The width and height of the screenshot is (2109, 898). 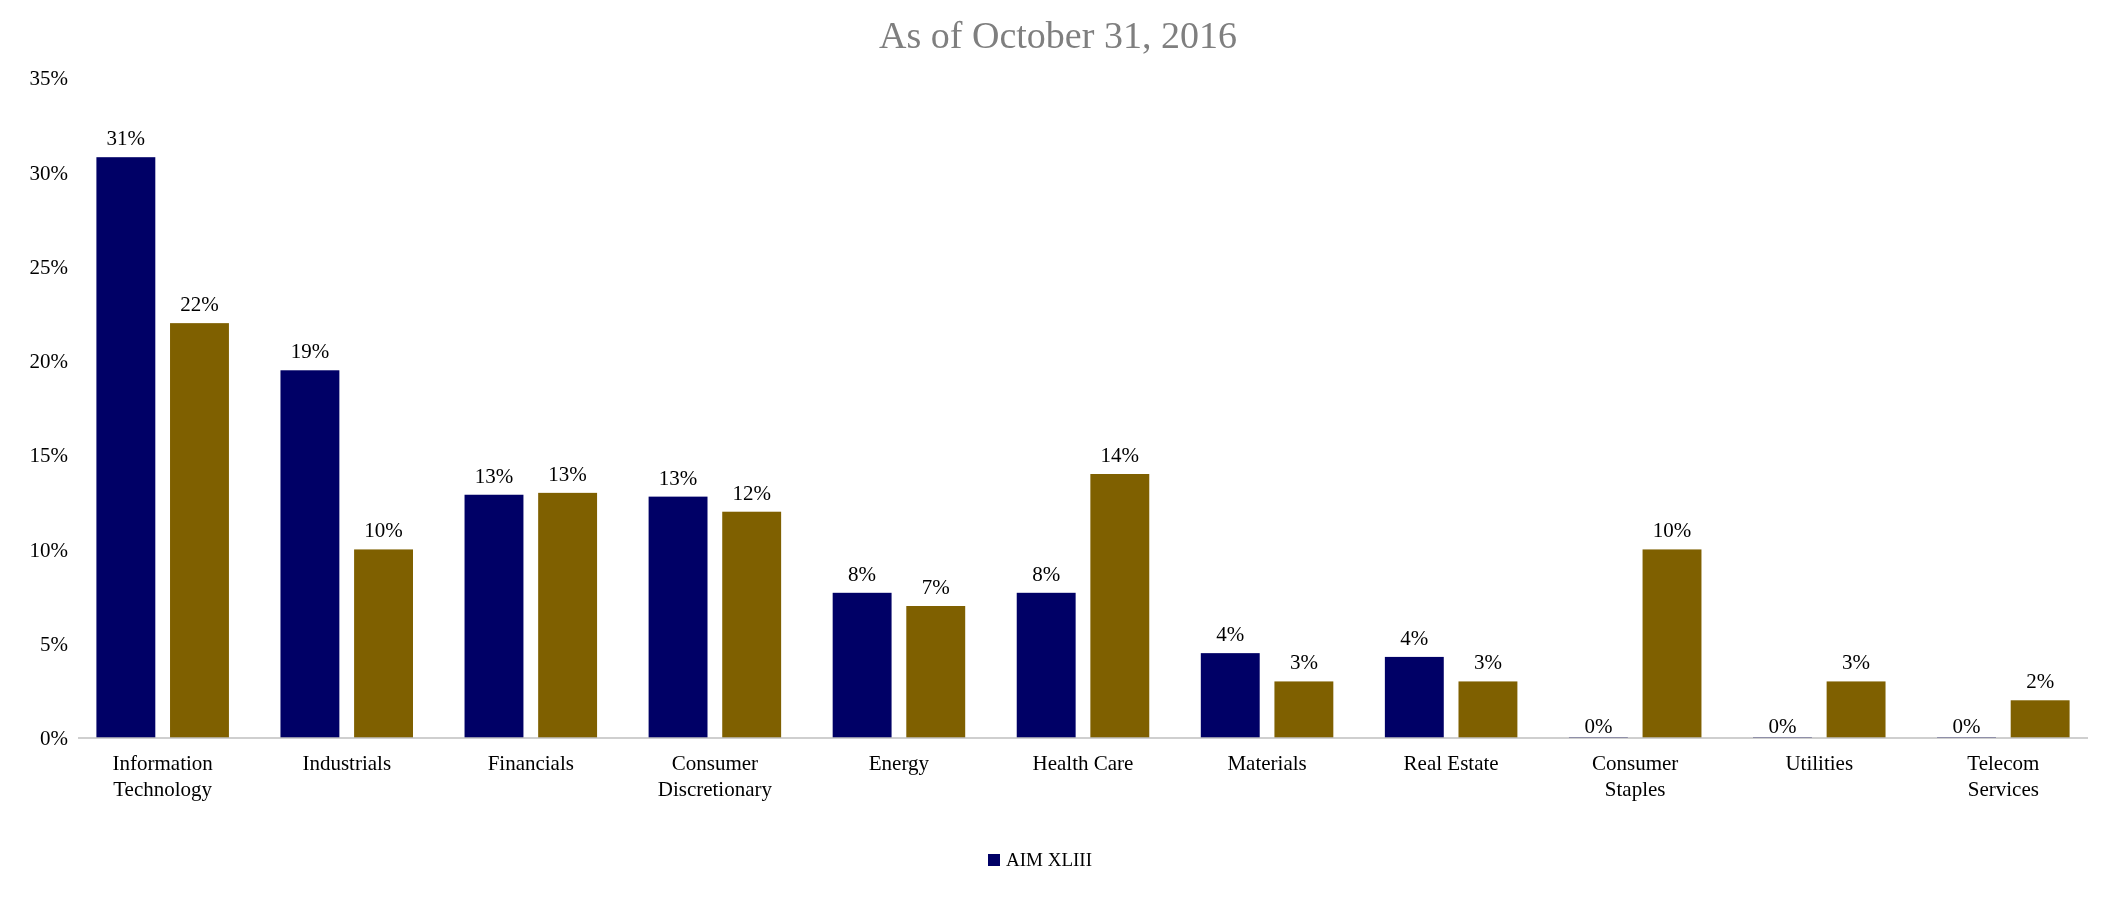 I want to click on x-tick-label: Real Estate, so click(x=1451, y=763).